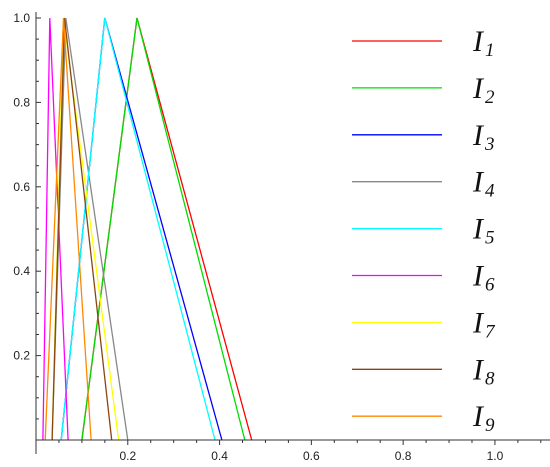  I want to click on y-tick-label: 0.4, so click(21, 271).